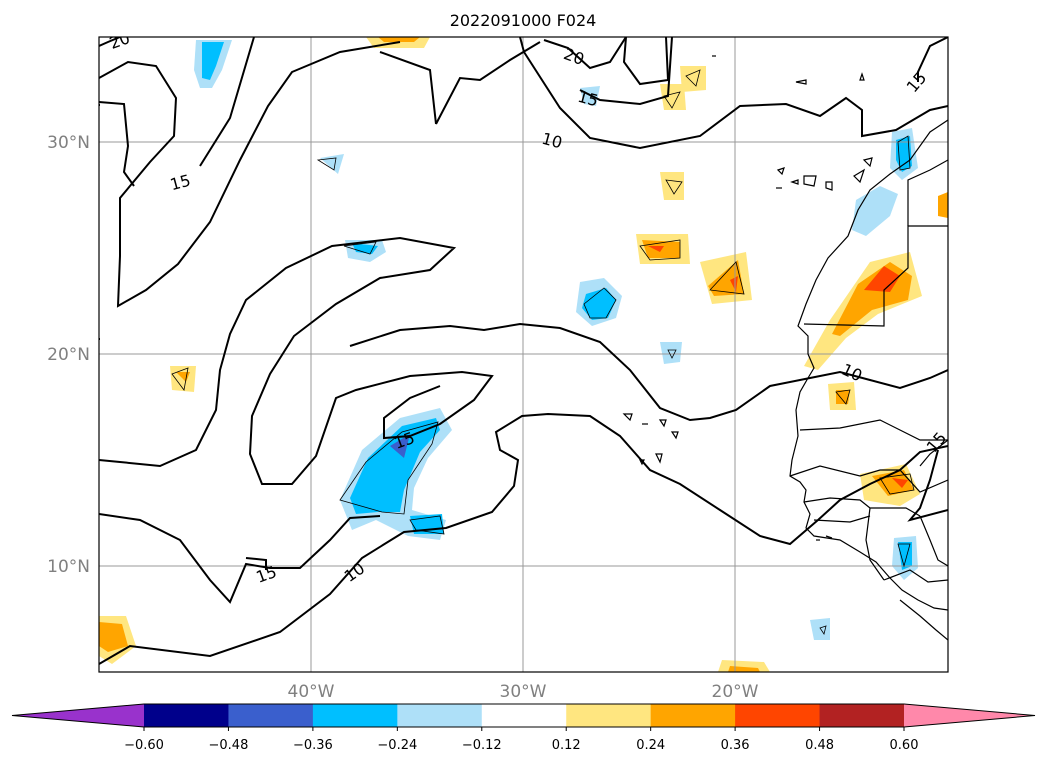 The width and height of the screenshot is (1047, 765). I want to click on colorbar-tick-label: 0.48, so click(819, 745).